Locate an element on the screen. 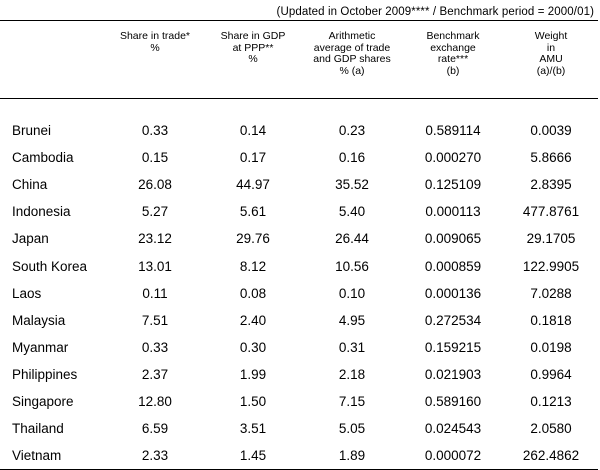 This screenshot has width=600, height=470. gdp-share-cell: 2.40 is located at coordinates (253, 320).